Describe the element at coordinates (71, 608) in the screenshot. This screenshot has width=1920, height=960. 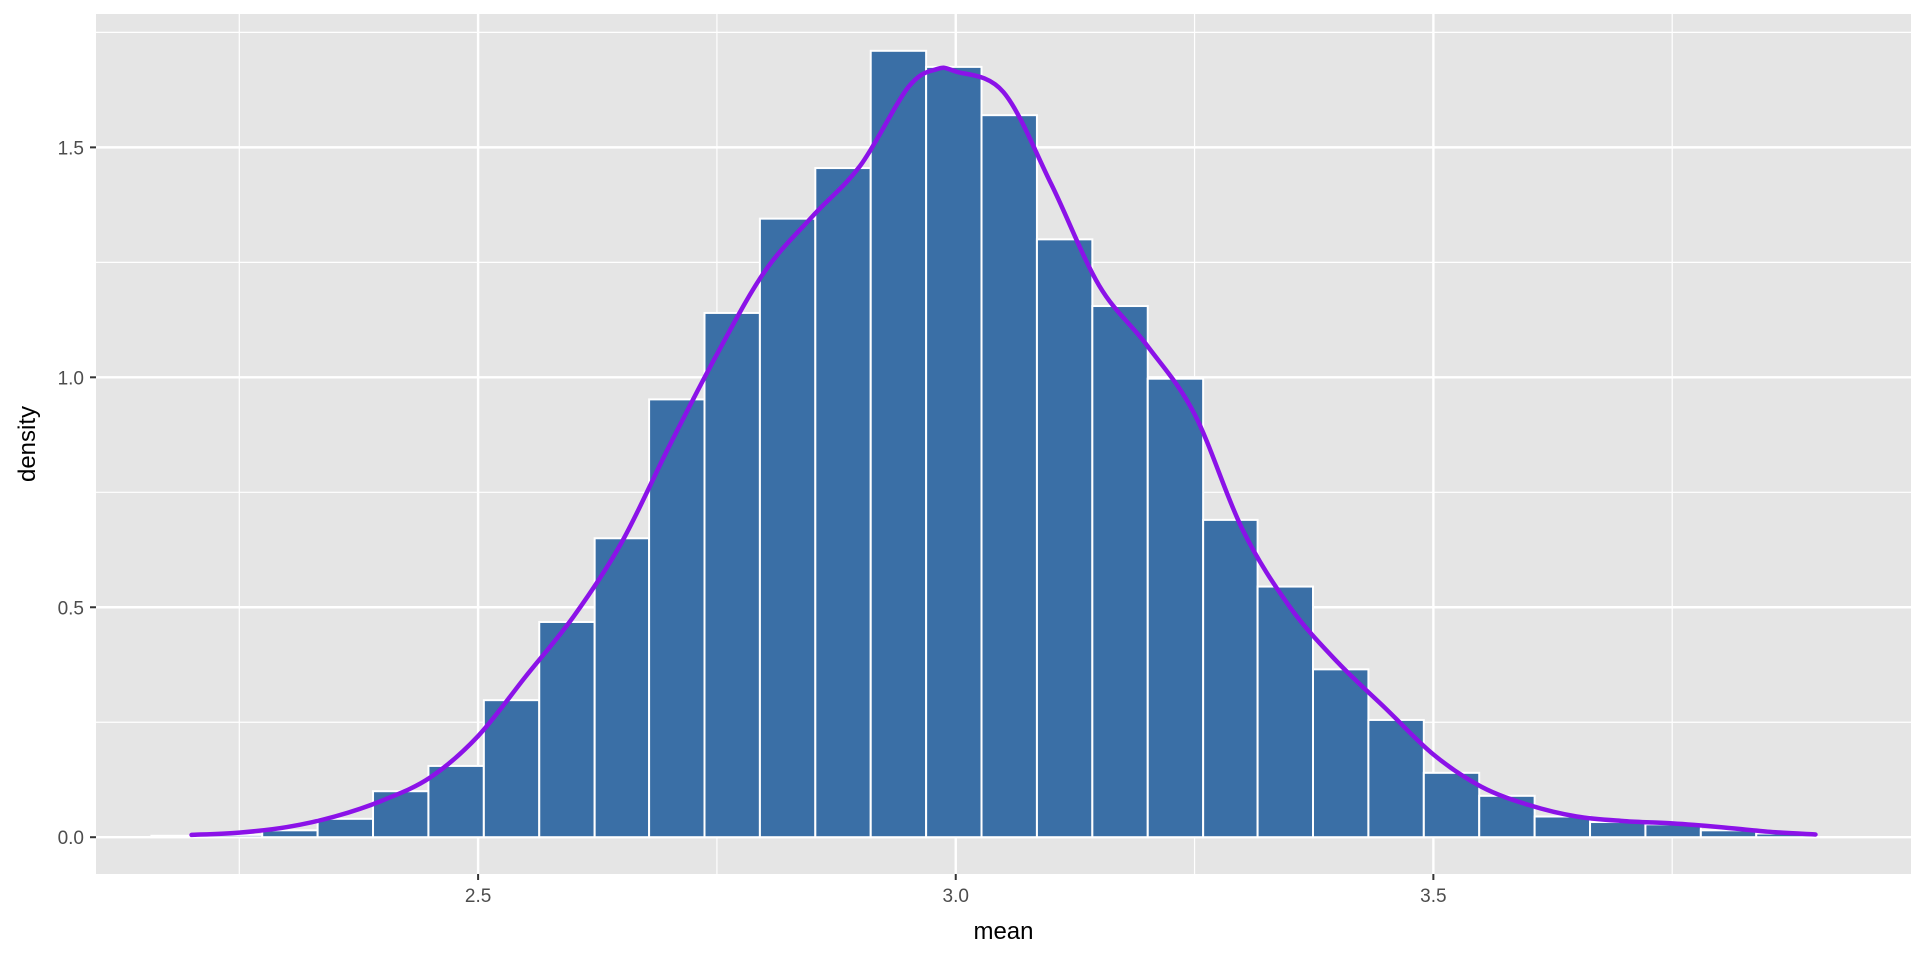
I see `y-tick-label: 0.5` at that location.